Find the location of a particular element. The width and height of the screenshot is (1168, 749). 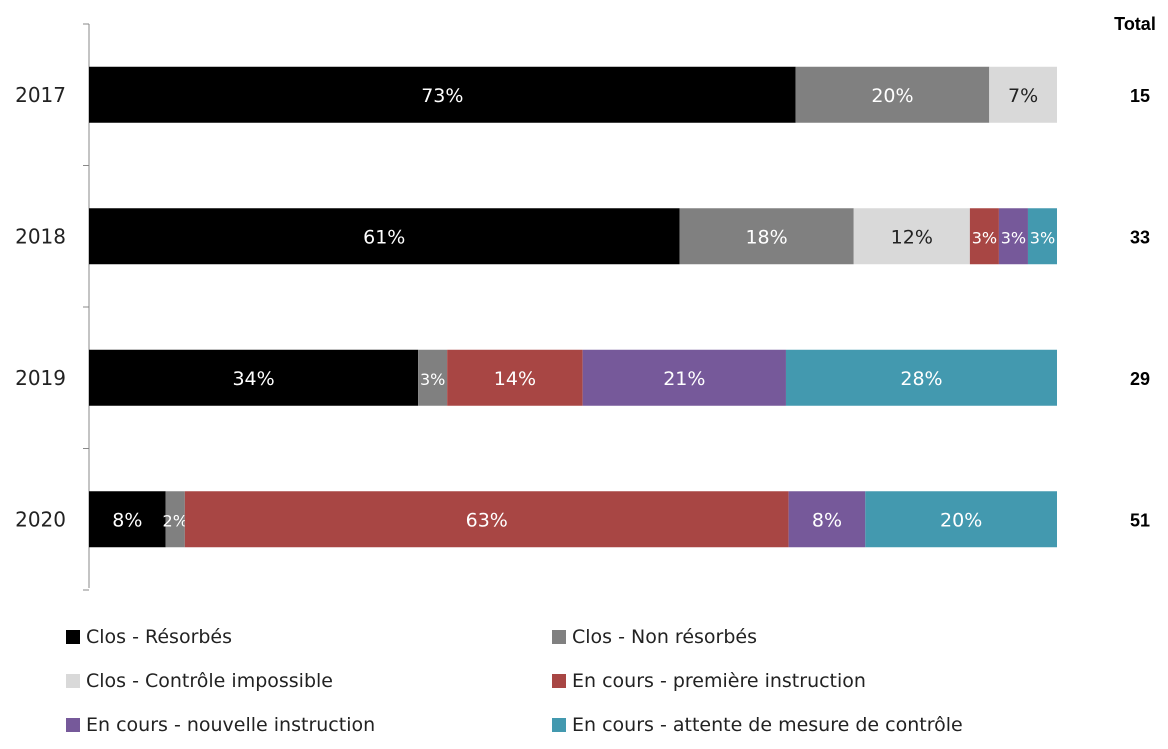

category-label: 2020 is located at coordinates (40, 519).